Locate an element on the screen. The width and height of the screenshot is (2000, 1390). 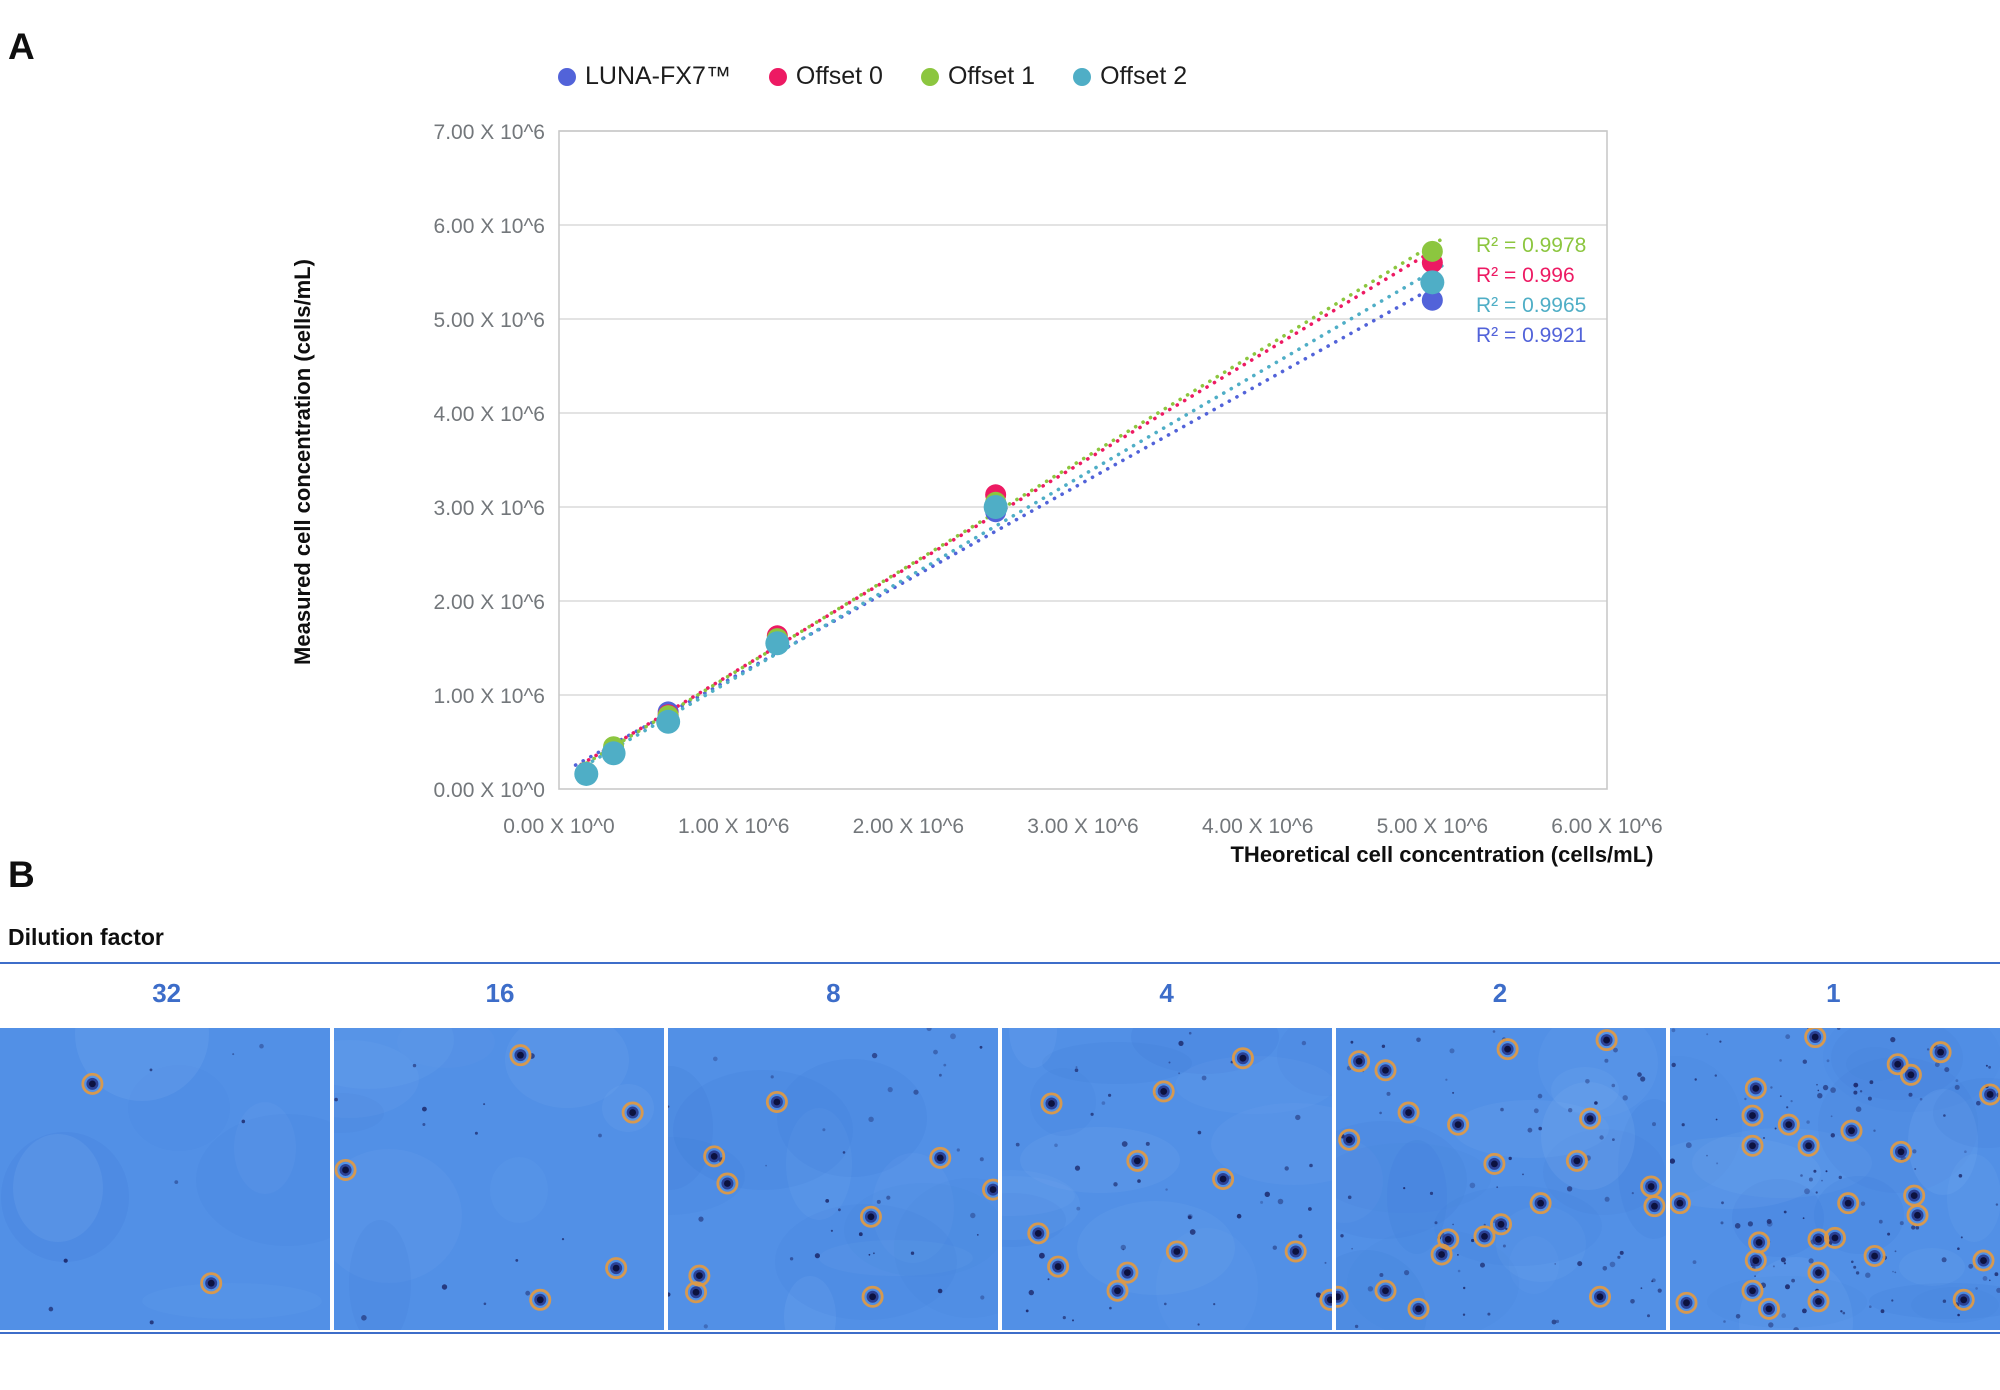
y-tick-label: 5.00 X 10^6 is located at coordinates (489, 320).